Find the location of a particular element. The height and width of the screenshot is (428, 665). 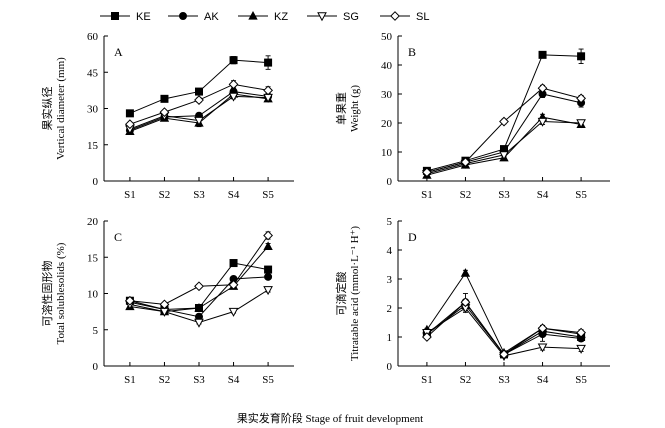

legend-item-sl: SL is located at coordinates (404, 17).